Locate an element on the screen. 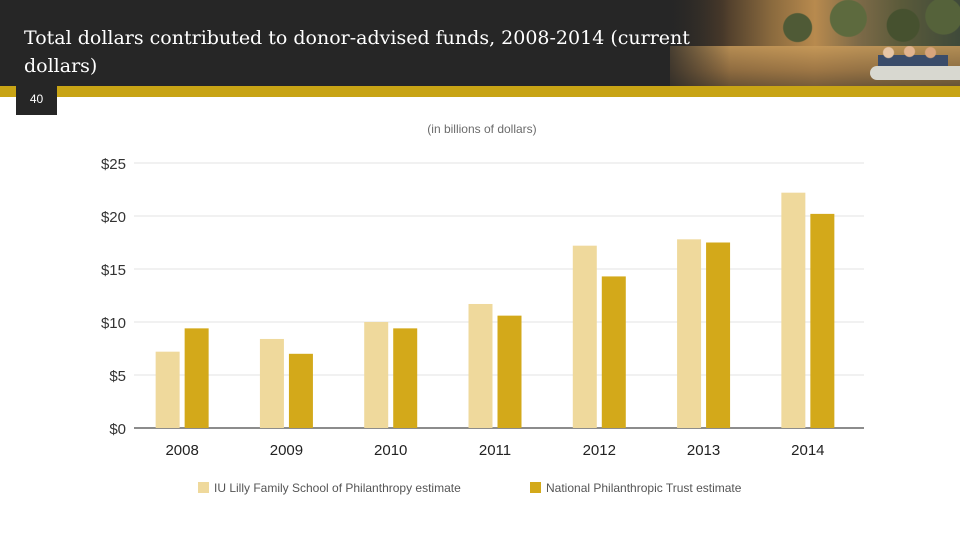  page-number: 40 is located at coordinates (36, 100).